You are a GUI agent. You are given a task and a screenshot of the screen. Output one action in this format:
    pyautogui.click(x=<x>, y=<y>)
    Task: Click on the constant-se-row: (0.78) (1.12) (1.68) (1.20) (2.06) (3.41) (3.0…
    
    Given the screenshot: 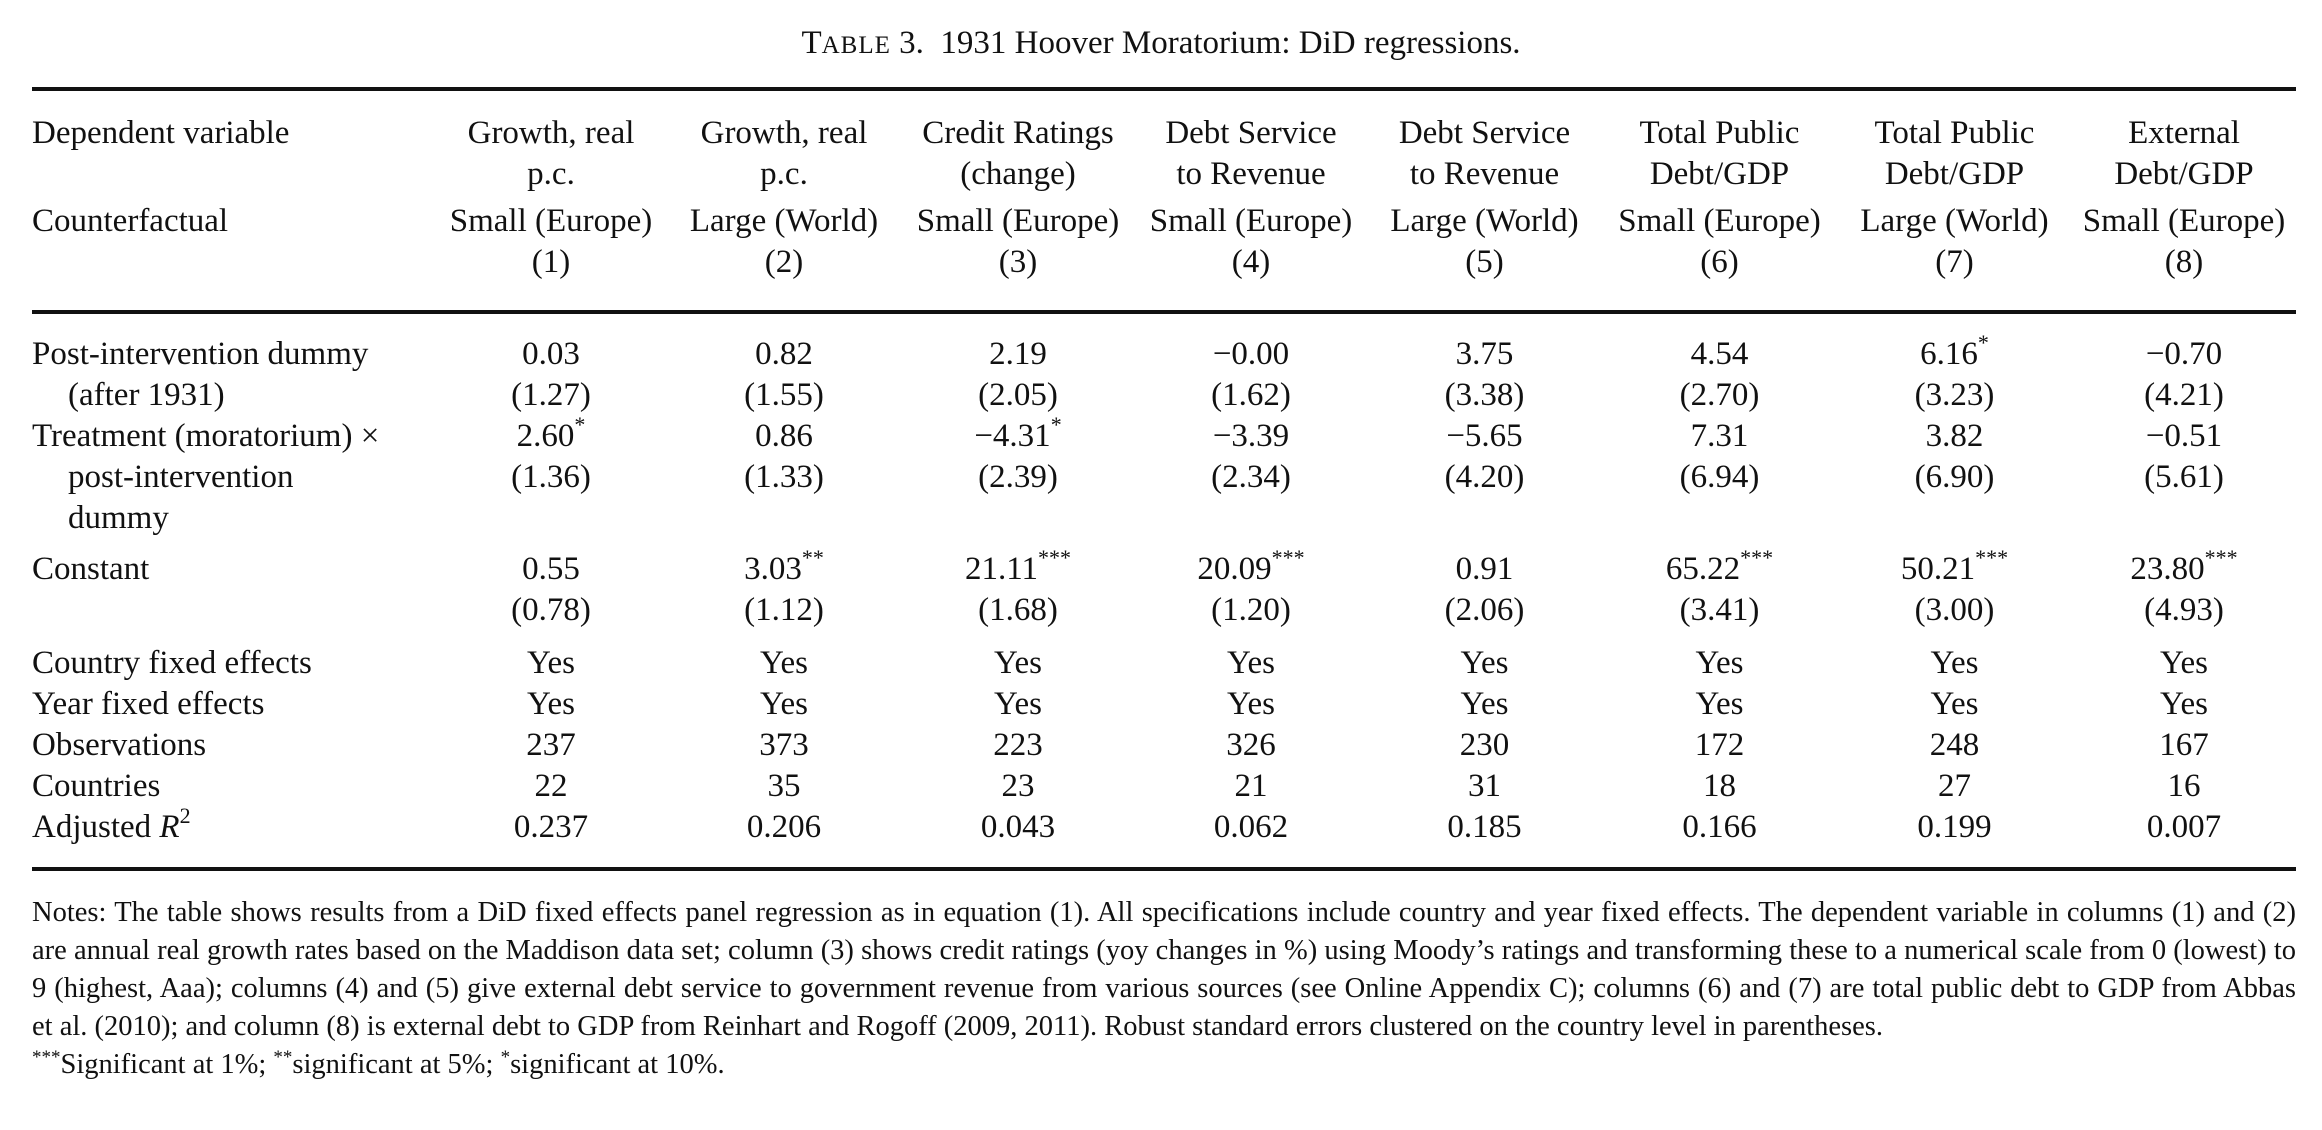 What is the action you would take?
    pyautogui.click(x=1164, y=610)
    